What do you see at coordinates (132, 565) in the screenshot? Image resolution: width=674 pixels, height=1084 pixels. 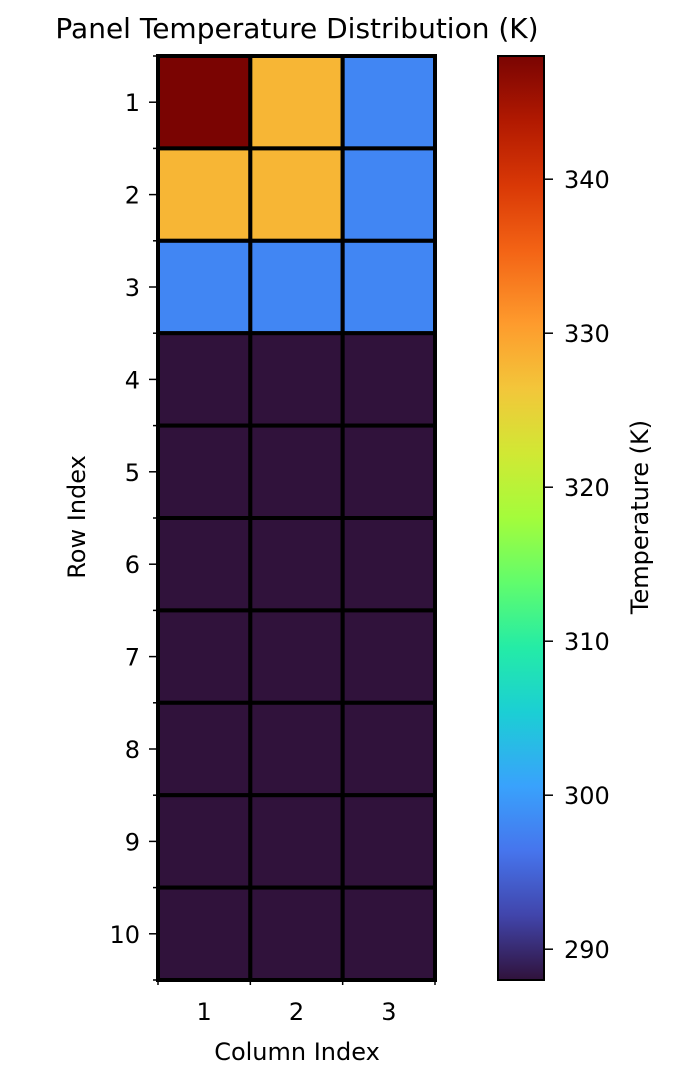 I see `y-tick-label: 6` at bounding box center [132, 565].